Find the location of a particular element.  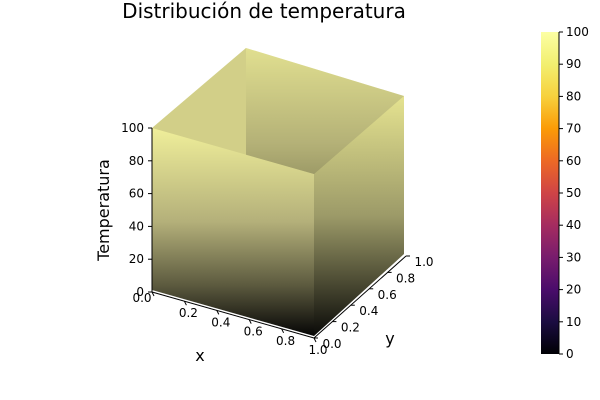

y-axis-label: y is located at coordinates (389, 338).